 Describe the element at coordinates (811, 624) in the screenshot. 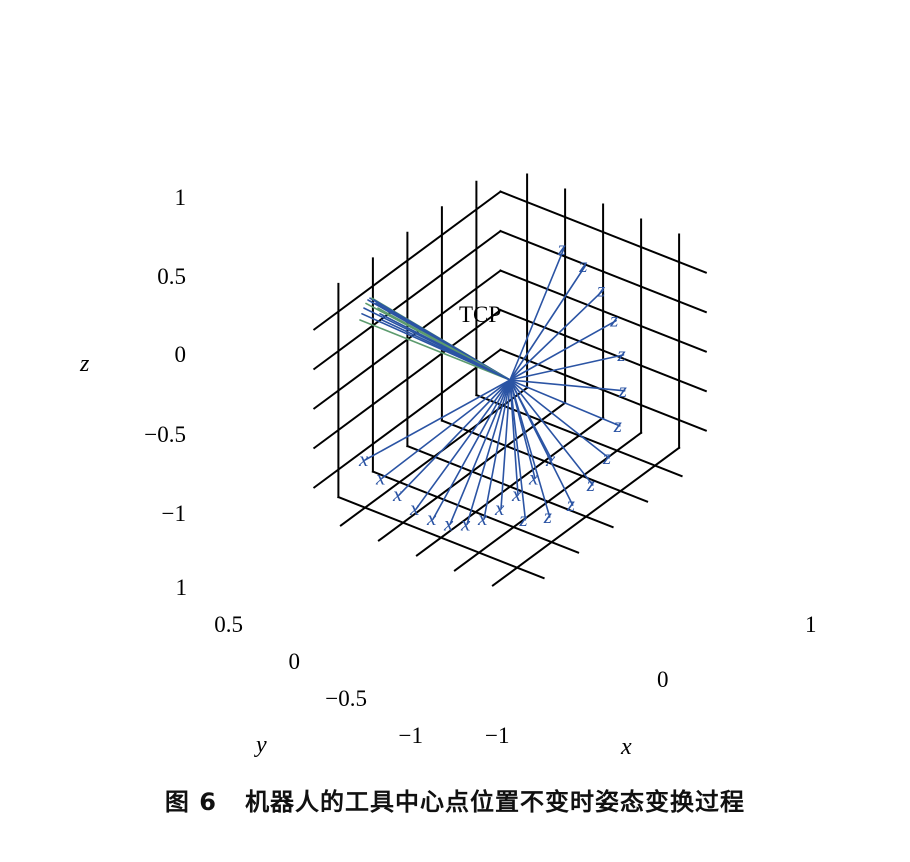

I see `x-tick-label: 1` at that location.